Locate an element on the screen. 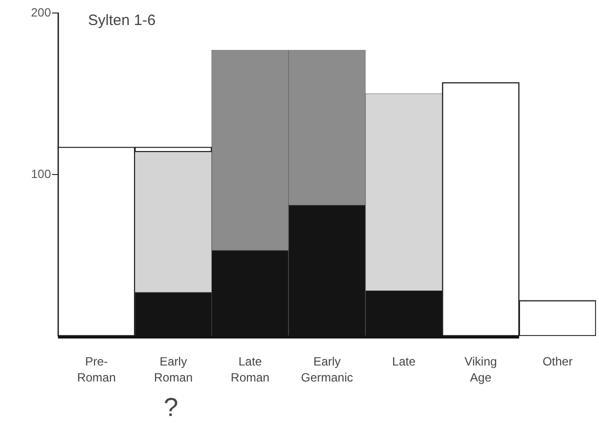 The width and height of the screenshot is (599, 443). x-axis-title: Germanic is located at coordinates (327, 377).